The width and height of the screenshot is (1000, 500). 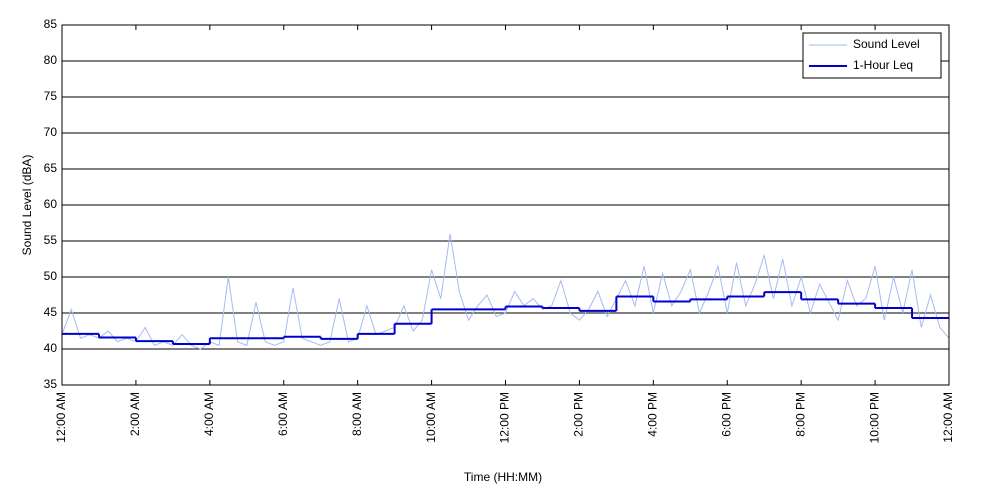 I want to click on y-tick-label: 75, so click(x=51, y=96).